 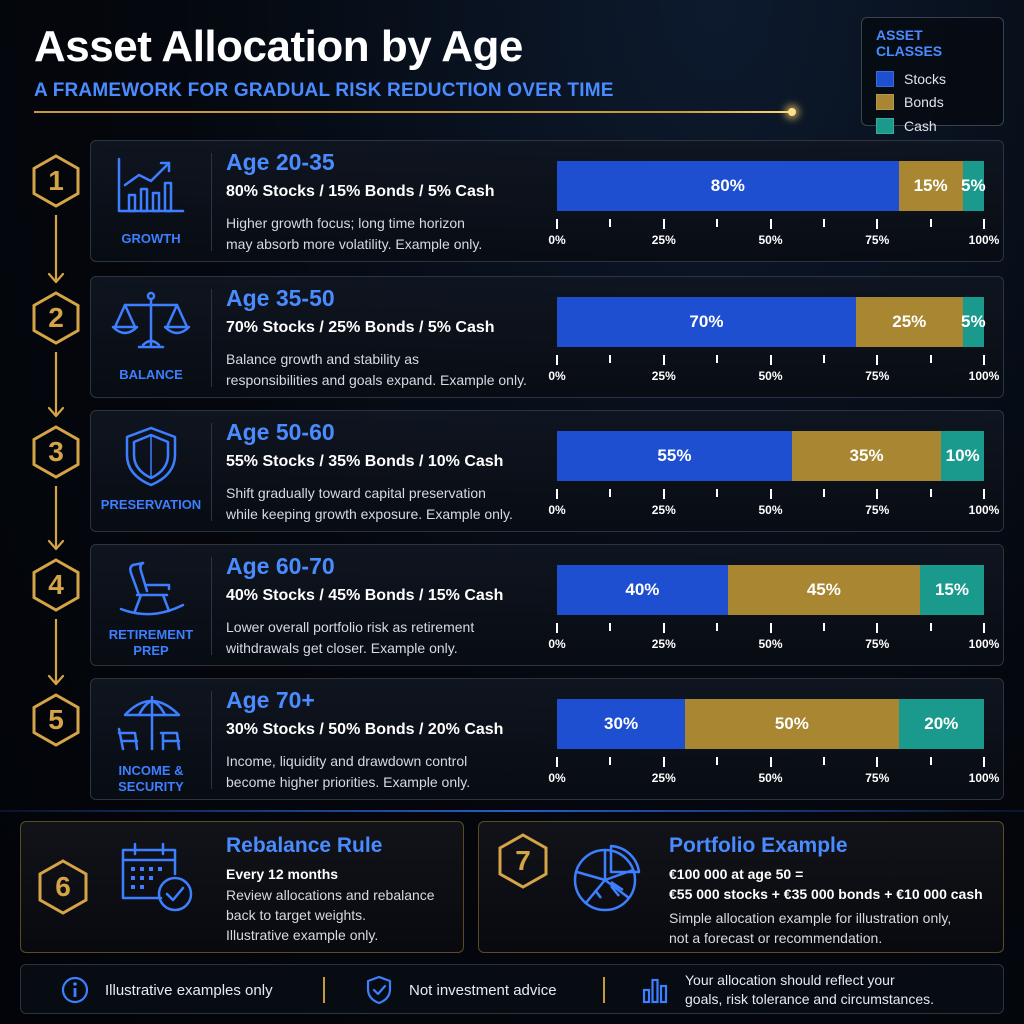 What do you see at coordinates (56, 452) in the screenshot?
I see `step-number-3: 3` at bounding box center [56, 452].